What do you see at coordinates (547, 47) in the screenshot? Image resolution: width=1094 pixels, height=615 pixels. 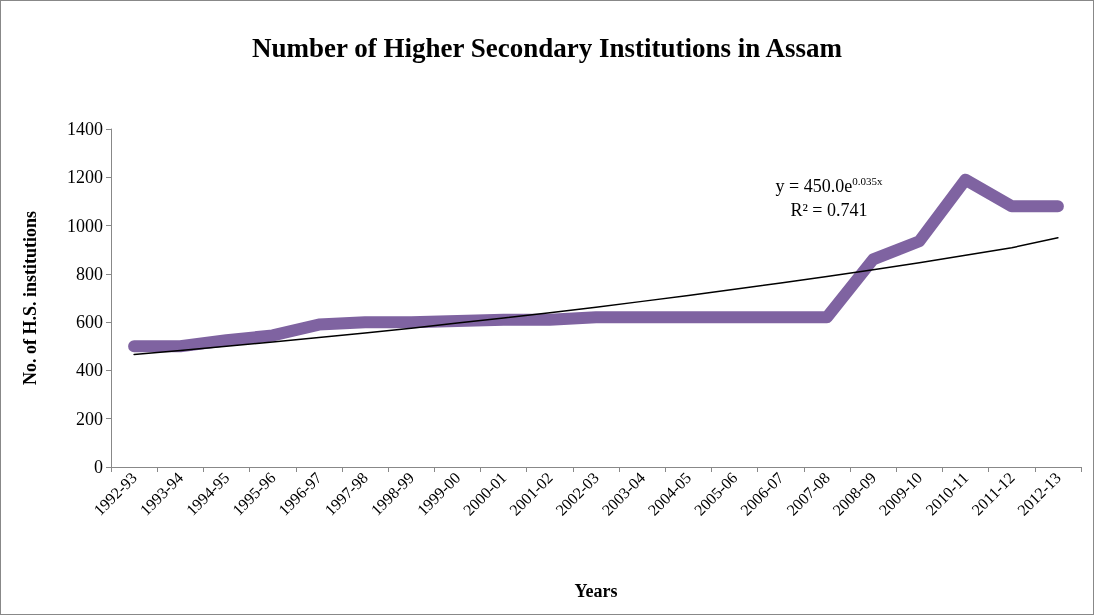 I see `chart-title: Number of Higher Secondary Institutions in Assam` at bounding box center [547, 47].